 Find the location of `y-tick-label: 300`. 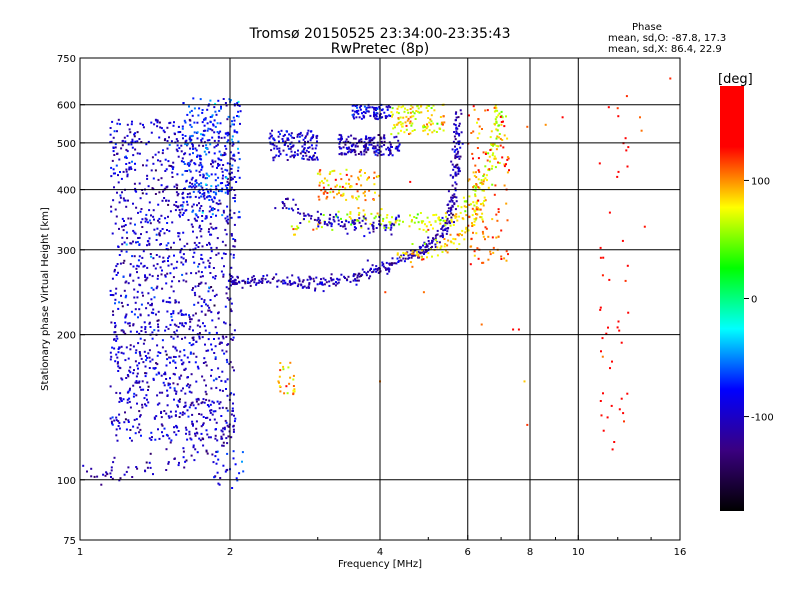

y-tick-label: 300 is located at coordinates (66, 251).